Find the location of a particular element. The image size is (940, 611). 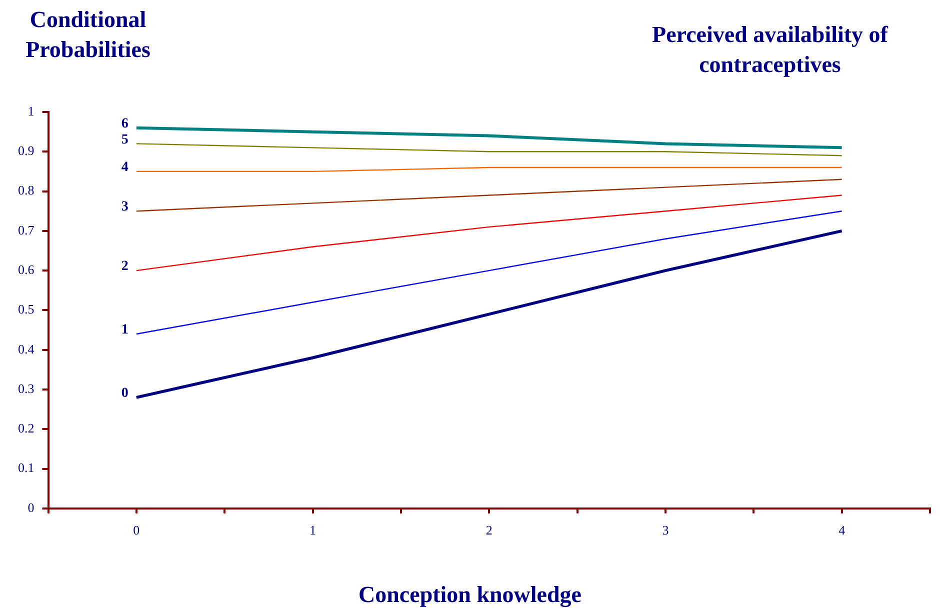

y-tick-label: 0 is located at coordinates (31, 507).